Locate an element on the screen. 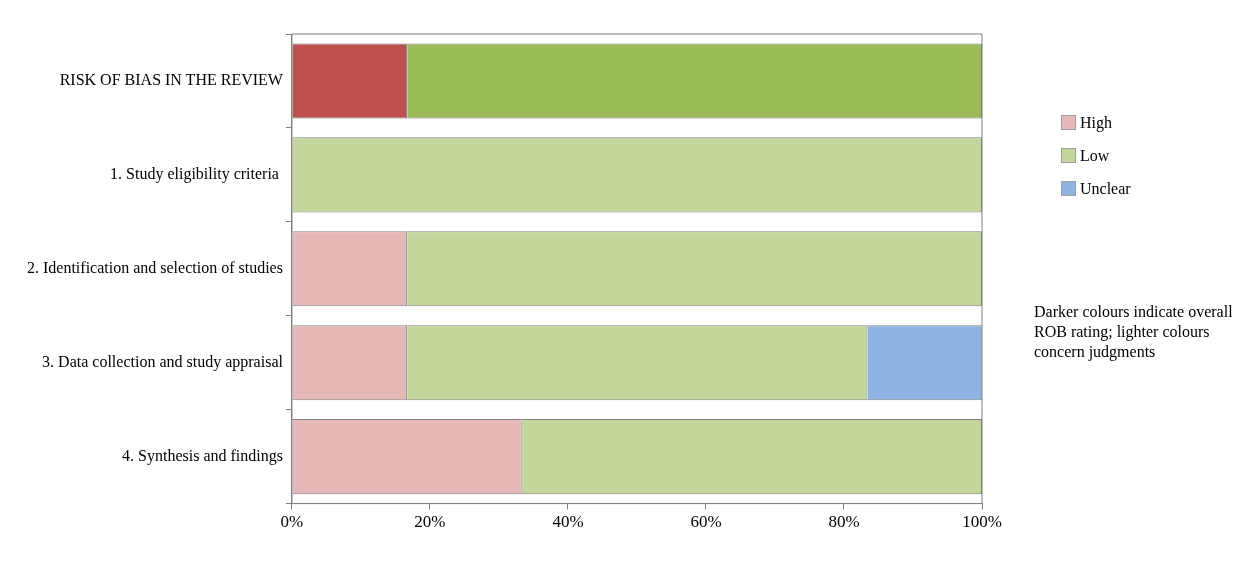  legend-label: High is located at coordinates (1096, 123).